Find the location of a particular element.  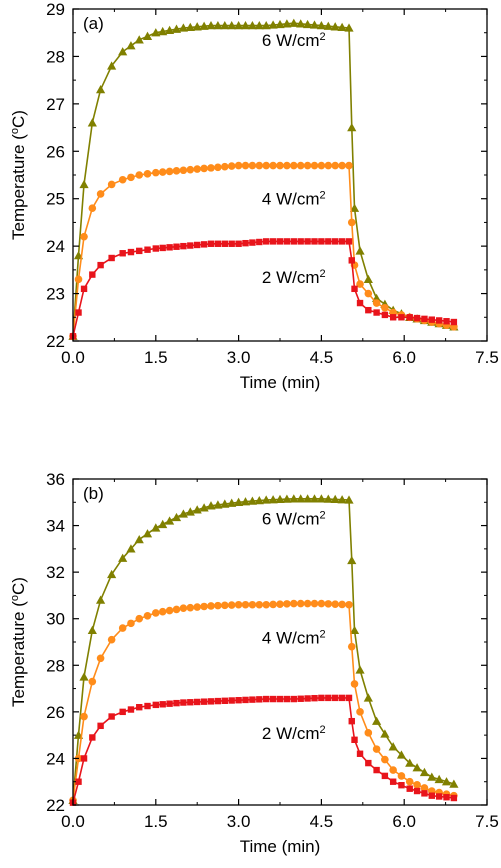

y-tick-label: 36 is located at coordinates (55, 479).